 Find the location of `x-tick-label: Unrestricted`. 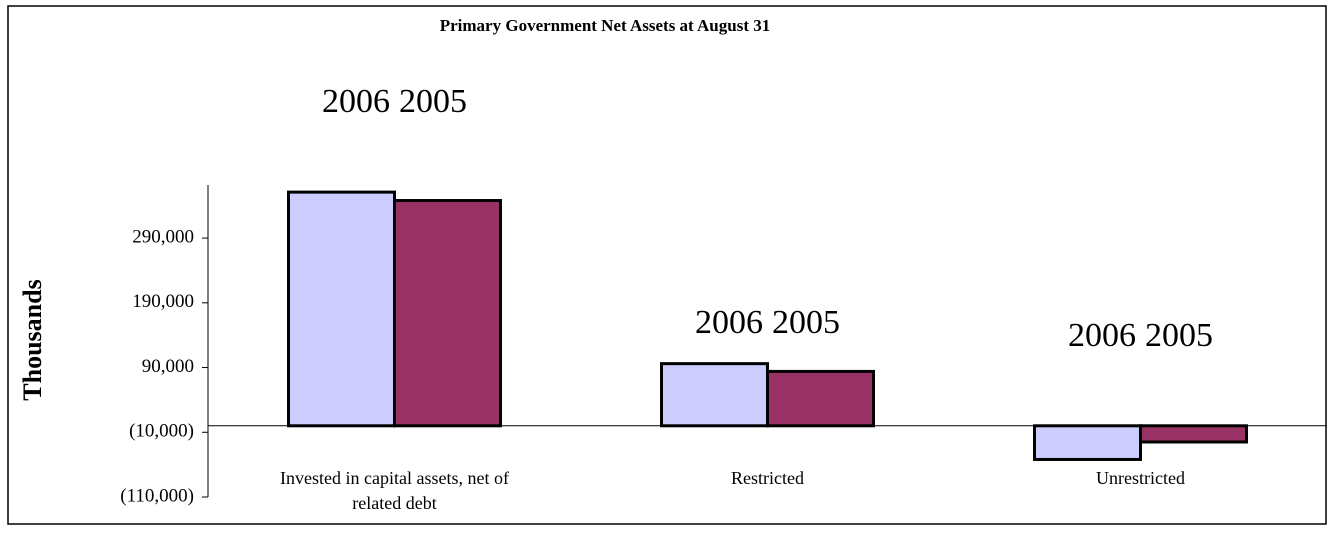

x-tick-label: Unrestricted is located at coordinates (1140, 478).